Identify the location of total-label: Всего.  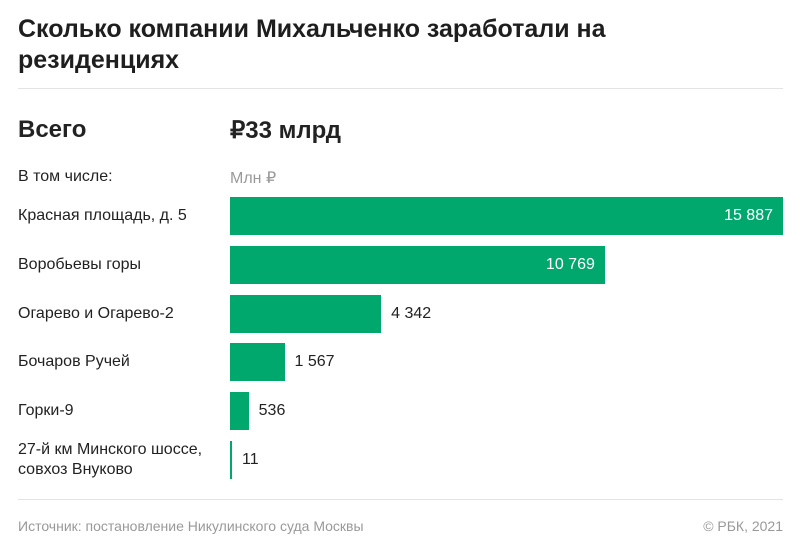
(52, 129).